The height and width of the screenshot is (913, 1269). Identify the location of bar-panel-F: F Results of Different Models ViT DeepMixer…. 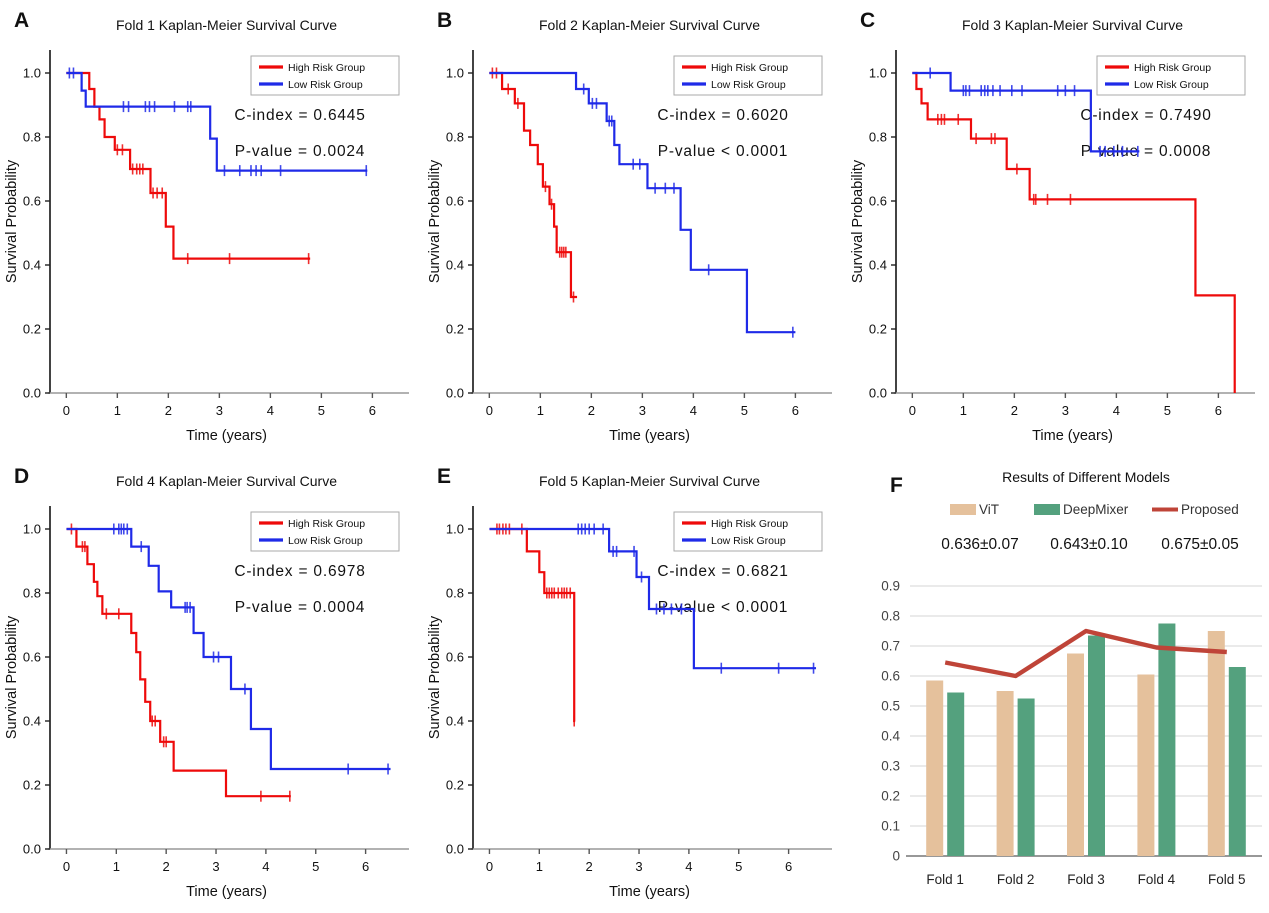
(1071, 678).